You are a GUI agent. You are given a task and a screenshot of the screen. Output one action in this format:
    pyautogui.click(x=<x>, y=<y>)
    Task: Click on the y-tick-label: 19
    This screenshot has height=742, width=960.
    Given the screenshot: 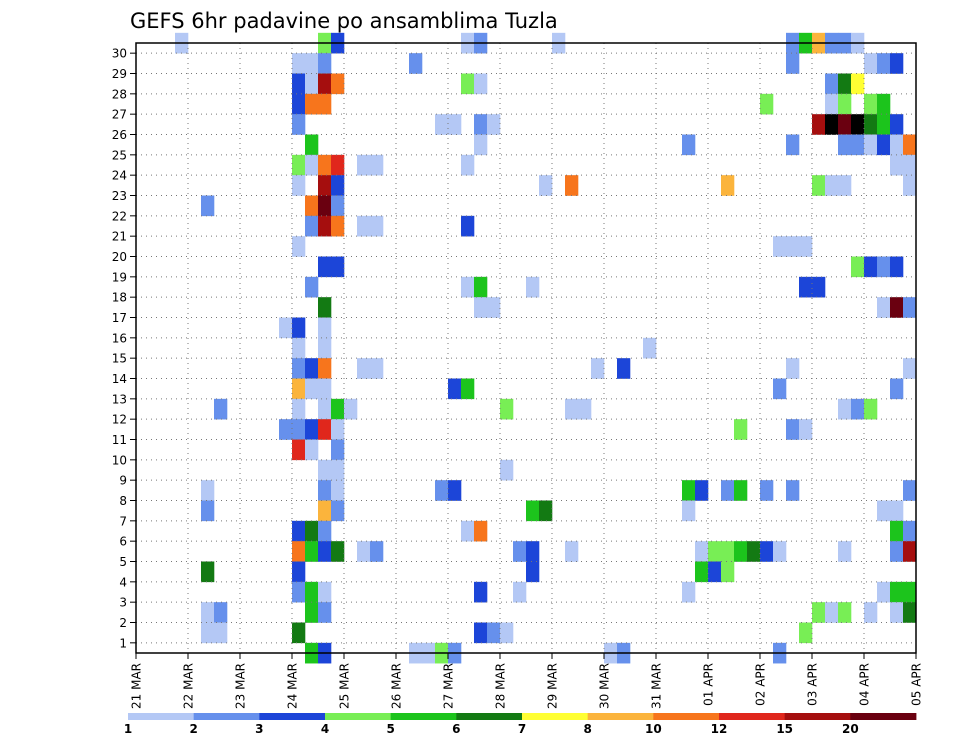 What is the action you would take?
    pyautogui.click(x=119, y=277)
    